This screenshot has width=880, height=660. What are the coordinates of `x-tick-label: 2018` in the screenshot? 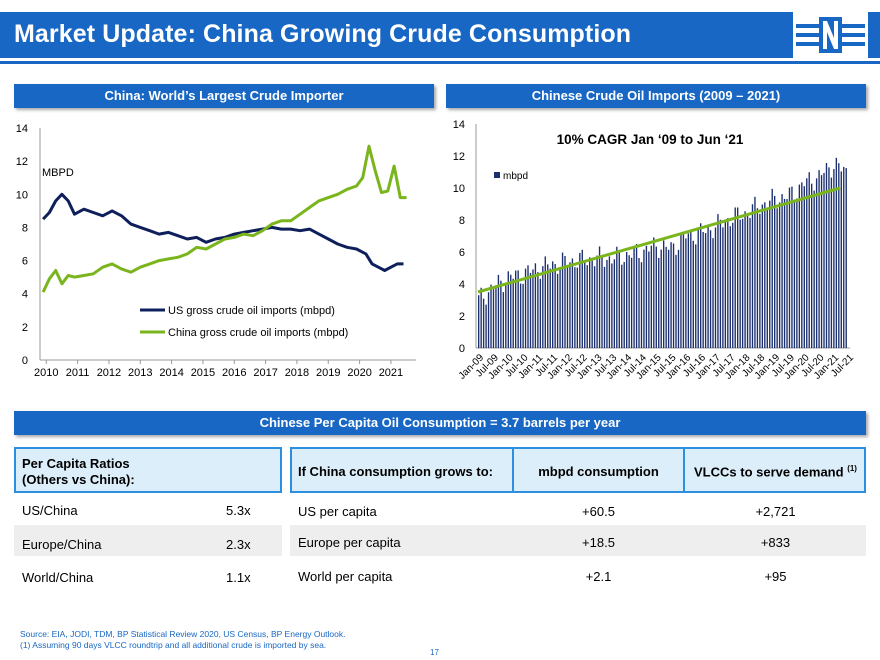 It's located at (297, 373).